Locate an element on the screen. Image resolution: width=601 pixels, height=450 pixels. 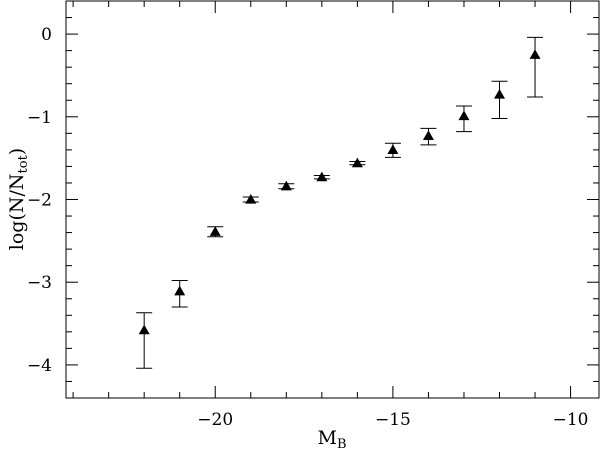
x-axis-label: MB is located at coordinates (331, 438).